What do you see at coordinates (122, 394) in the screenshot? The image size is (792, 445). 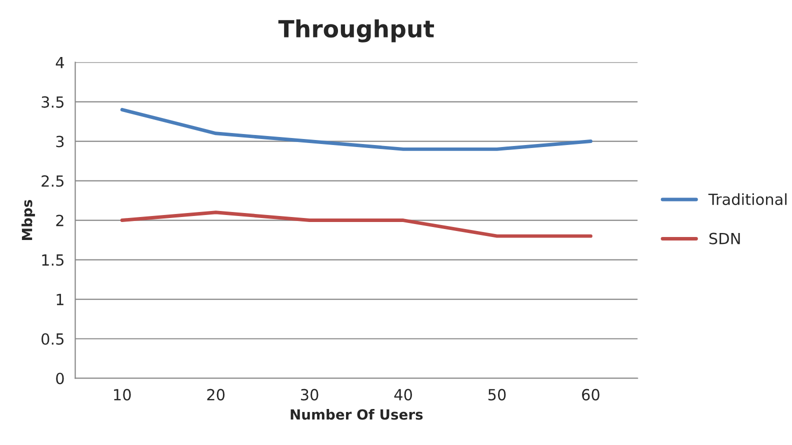 I see `x-tick-label: 10` at bounding box center [122, 394].